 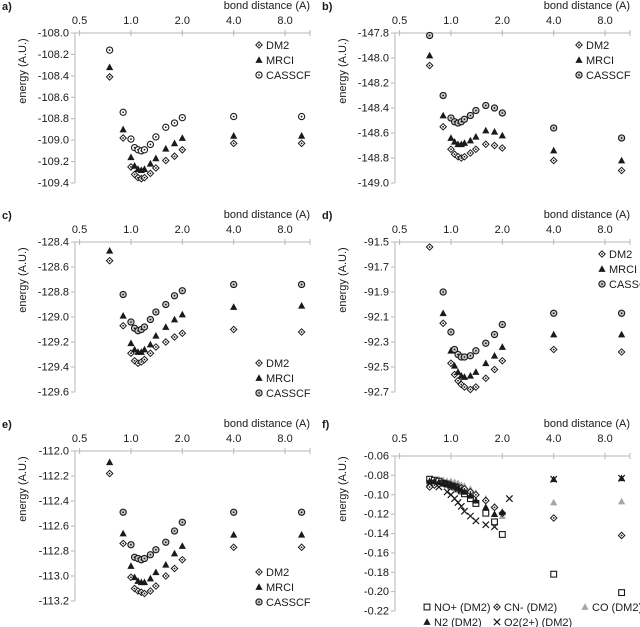 I want to click on y-tick-label: -129.4, so click(x=53, y=368).